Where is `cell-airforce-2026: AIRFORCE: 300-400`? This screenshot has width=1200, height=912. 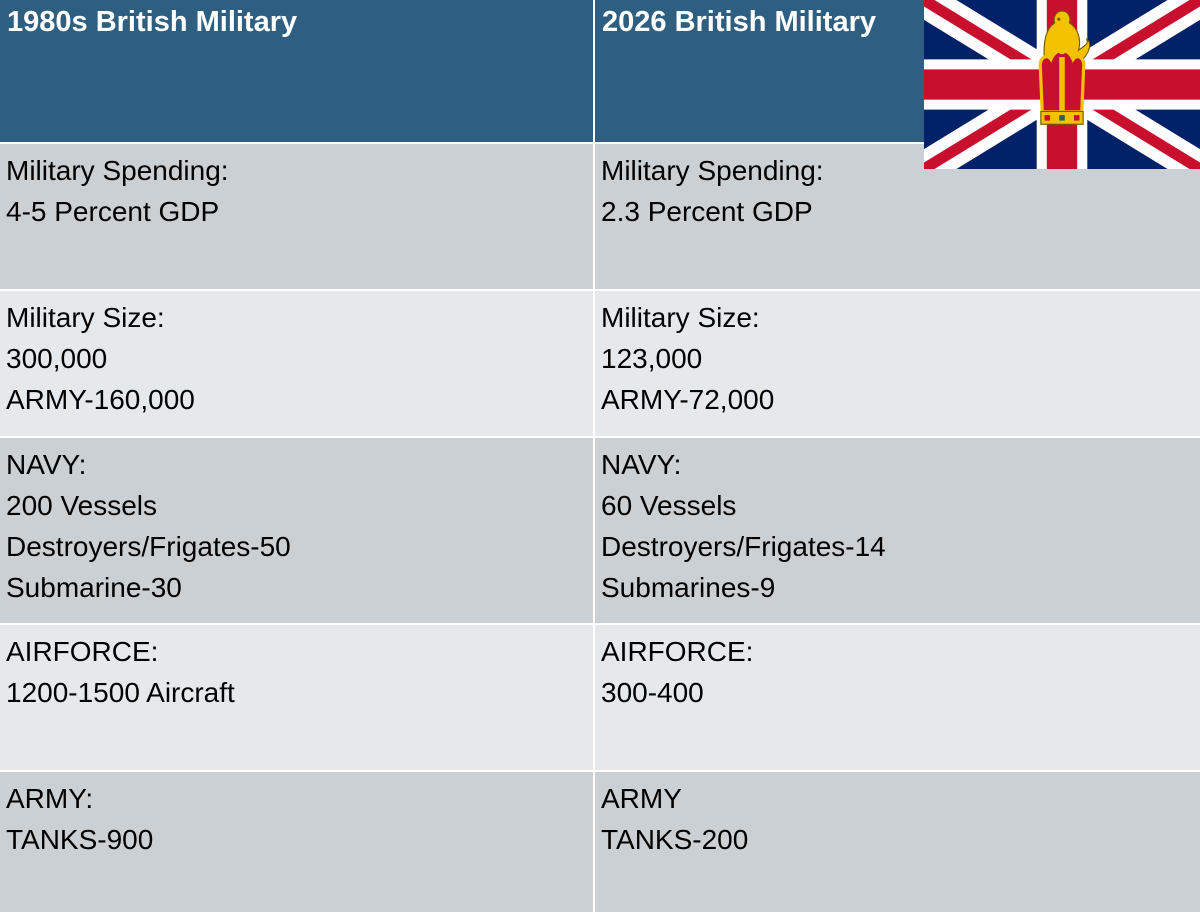
cell-airforce-2026: AIRFORCE: 300-400 is located at coordinates (897, 697).